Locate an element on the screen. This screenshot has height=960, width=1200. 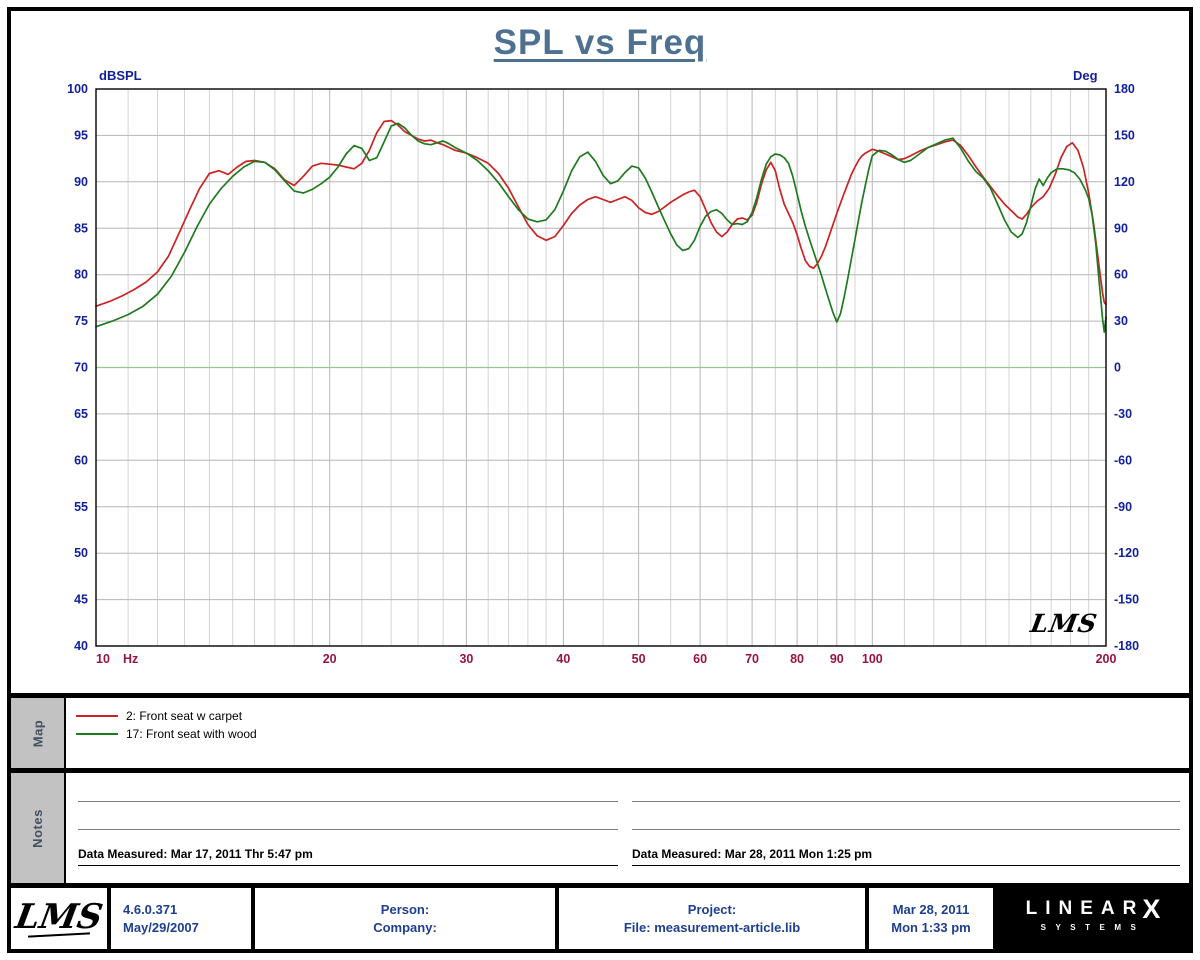
brand-x-text: X is located at coordinates (1151, 909).